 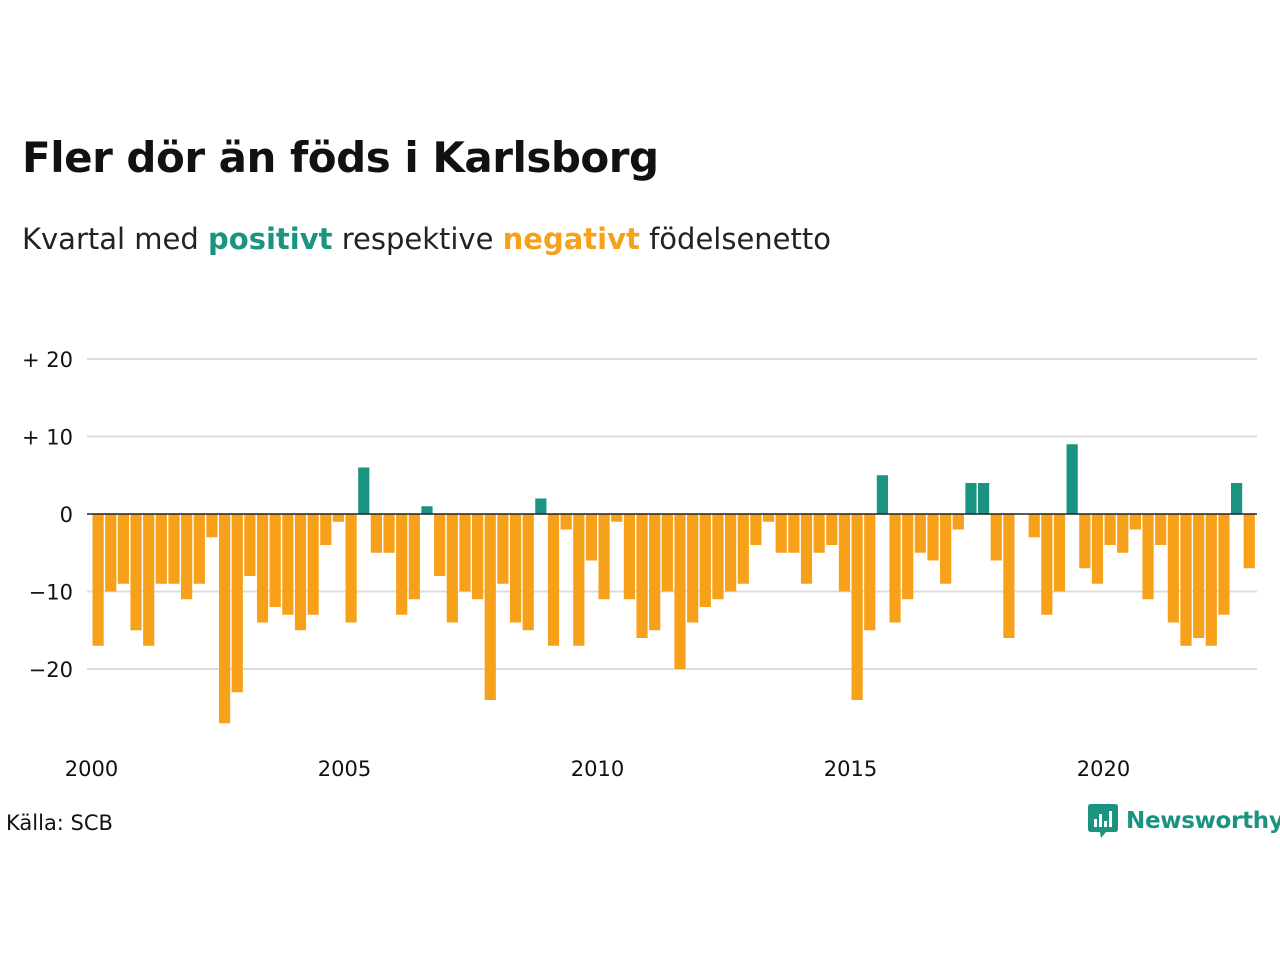 I want to click on y-tick-label: + 10, so click(x=47, y=438).